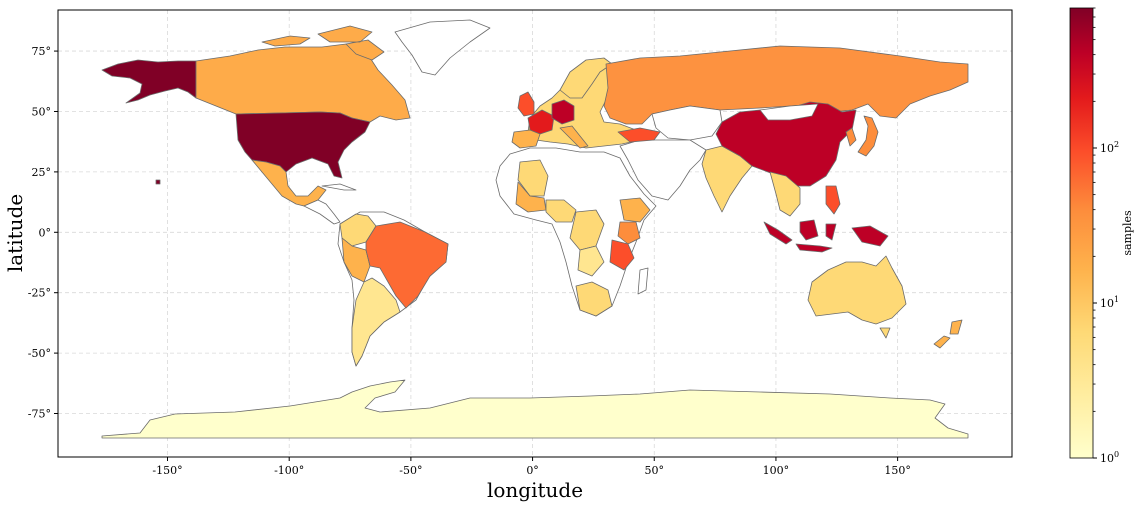 The width and height of the screenshot is (1142, 507). Describe the element at coordinates (407, 265) in the screenshot. I see `region-brazil` at that location.